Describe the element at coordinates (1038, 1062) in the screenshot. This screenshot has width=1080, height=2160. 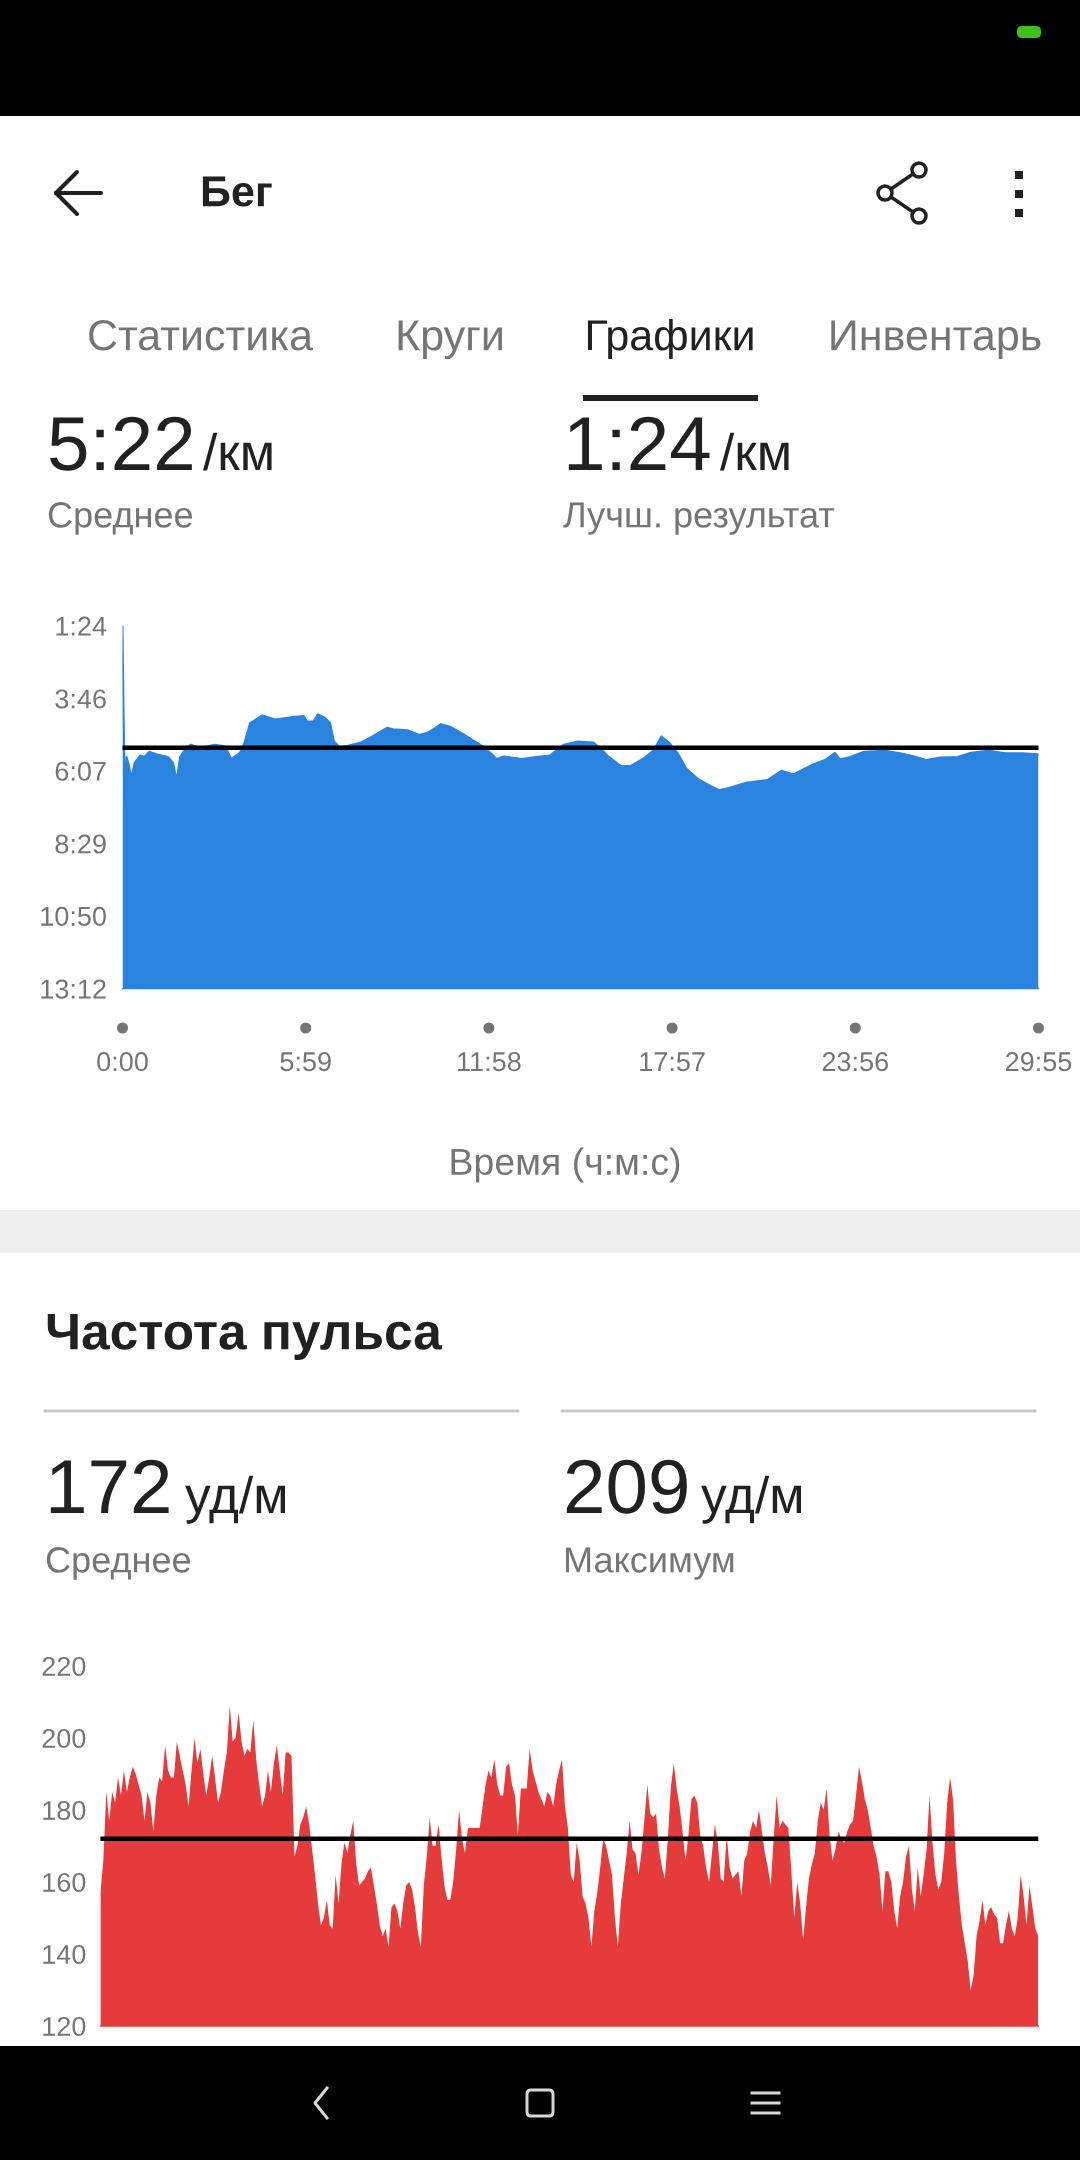
I see `x-tick-label: 29:55` at that location.